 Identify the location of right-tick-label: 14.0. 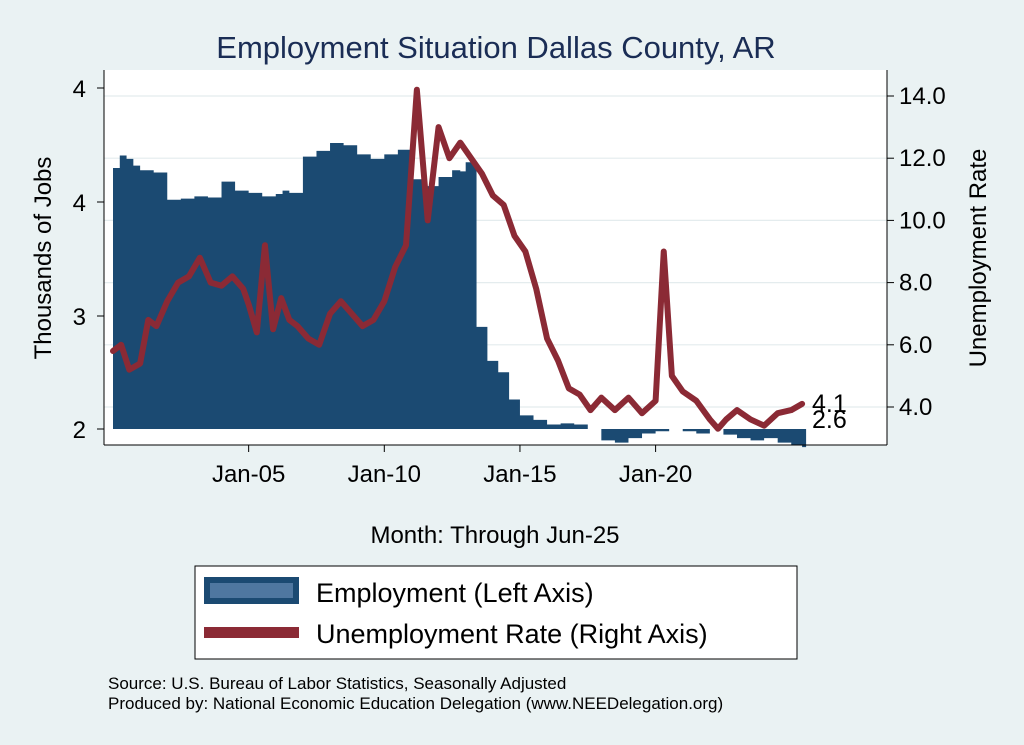
(922, 96).